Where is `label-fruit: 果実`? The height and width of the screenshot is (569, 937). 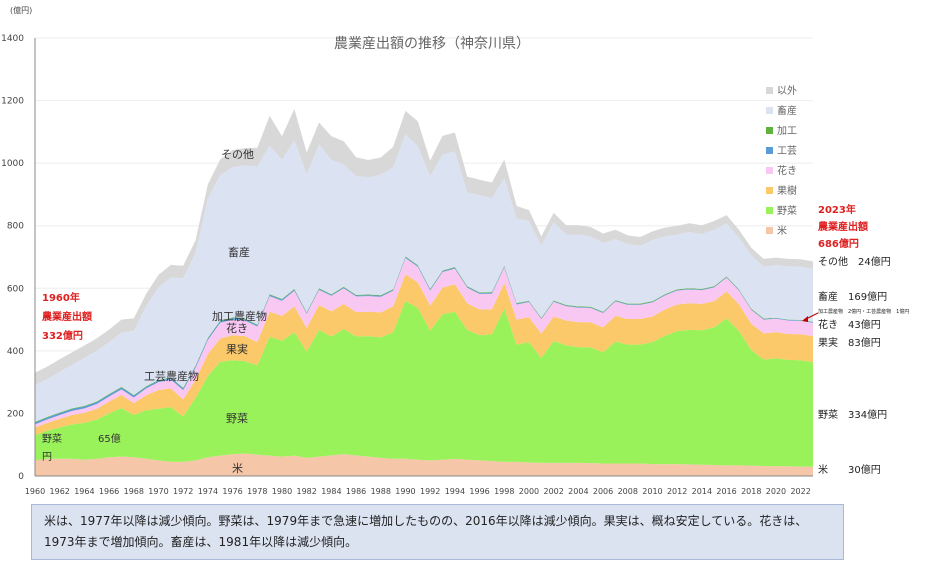 label-fruit: 果実 is located at coordinates (237, 349).